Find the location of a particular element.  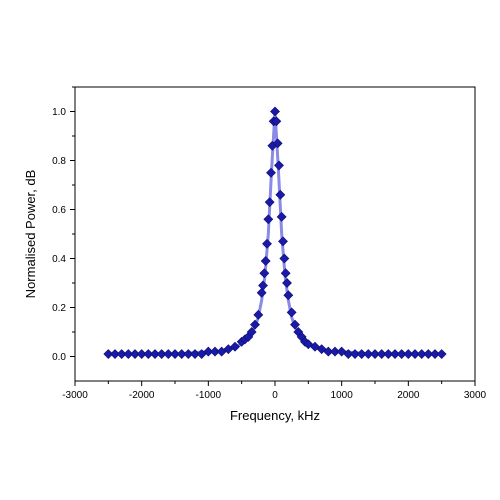

y-tick-label: 1.0 is located at coordinates (59, 112).